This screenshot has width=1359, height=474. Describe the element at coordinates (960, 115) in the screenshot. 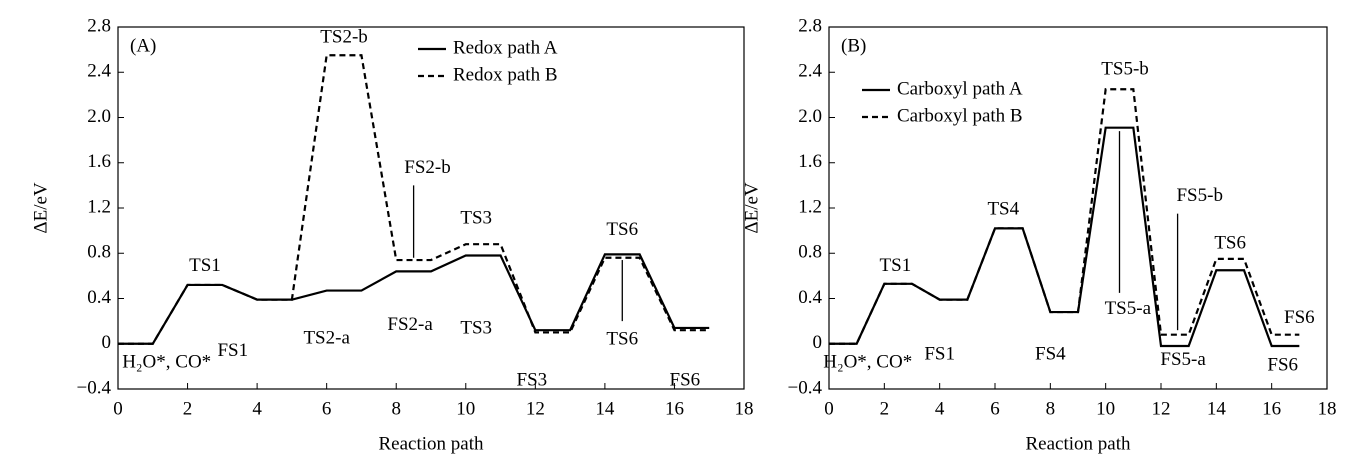

I see `legend-label: Carboxyl path B` at that location.